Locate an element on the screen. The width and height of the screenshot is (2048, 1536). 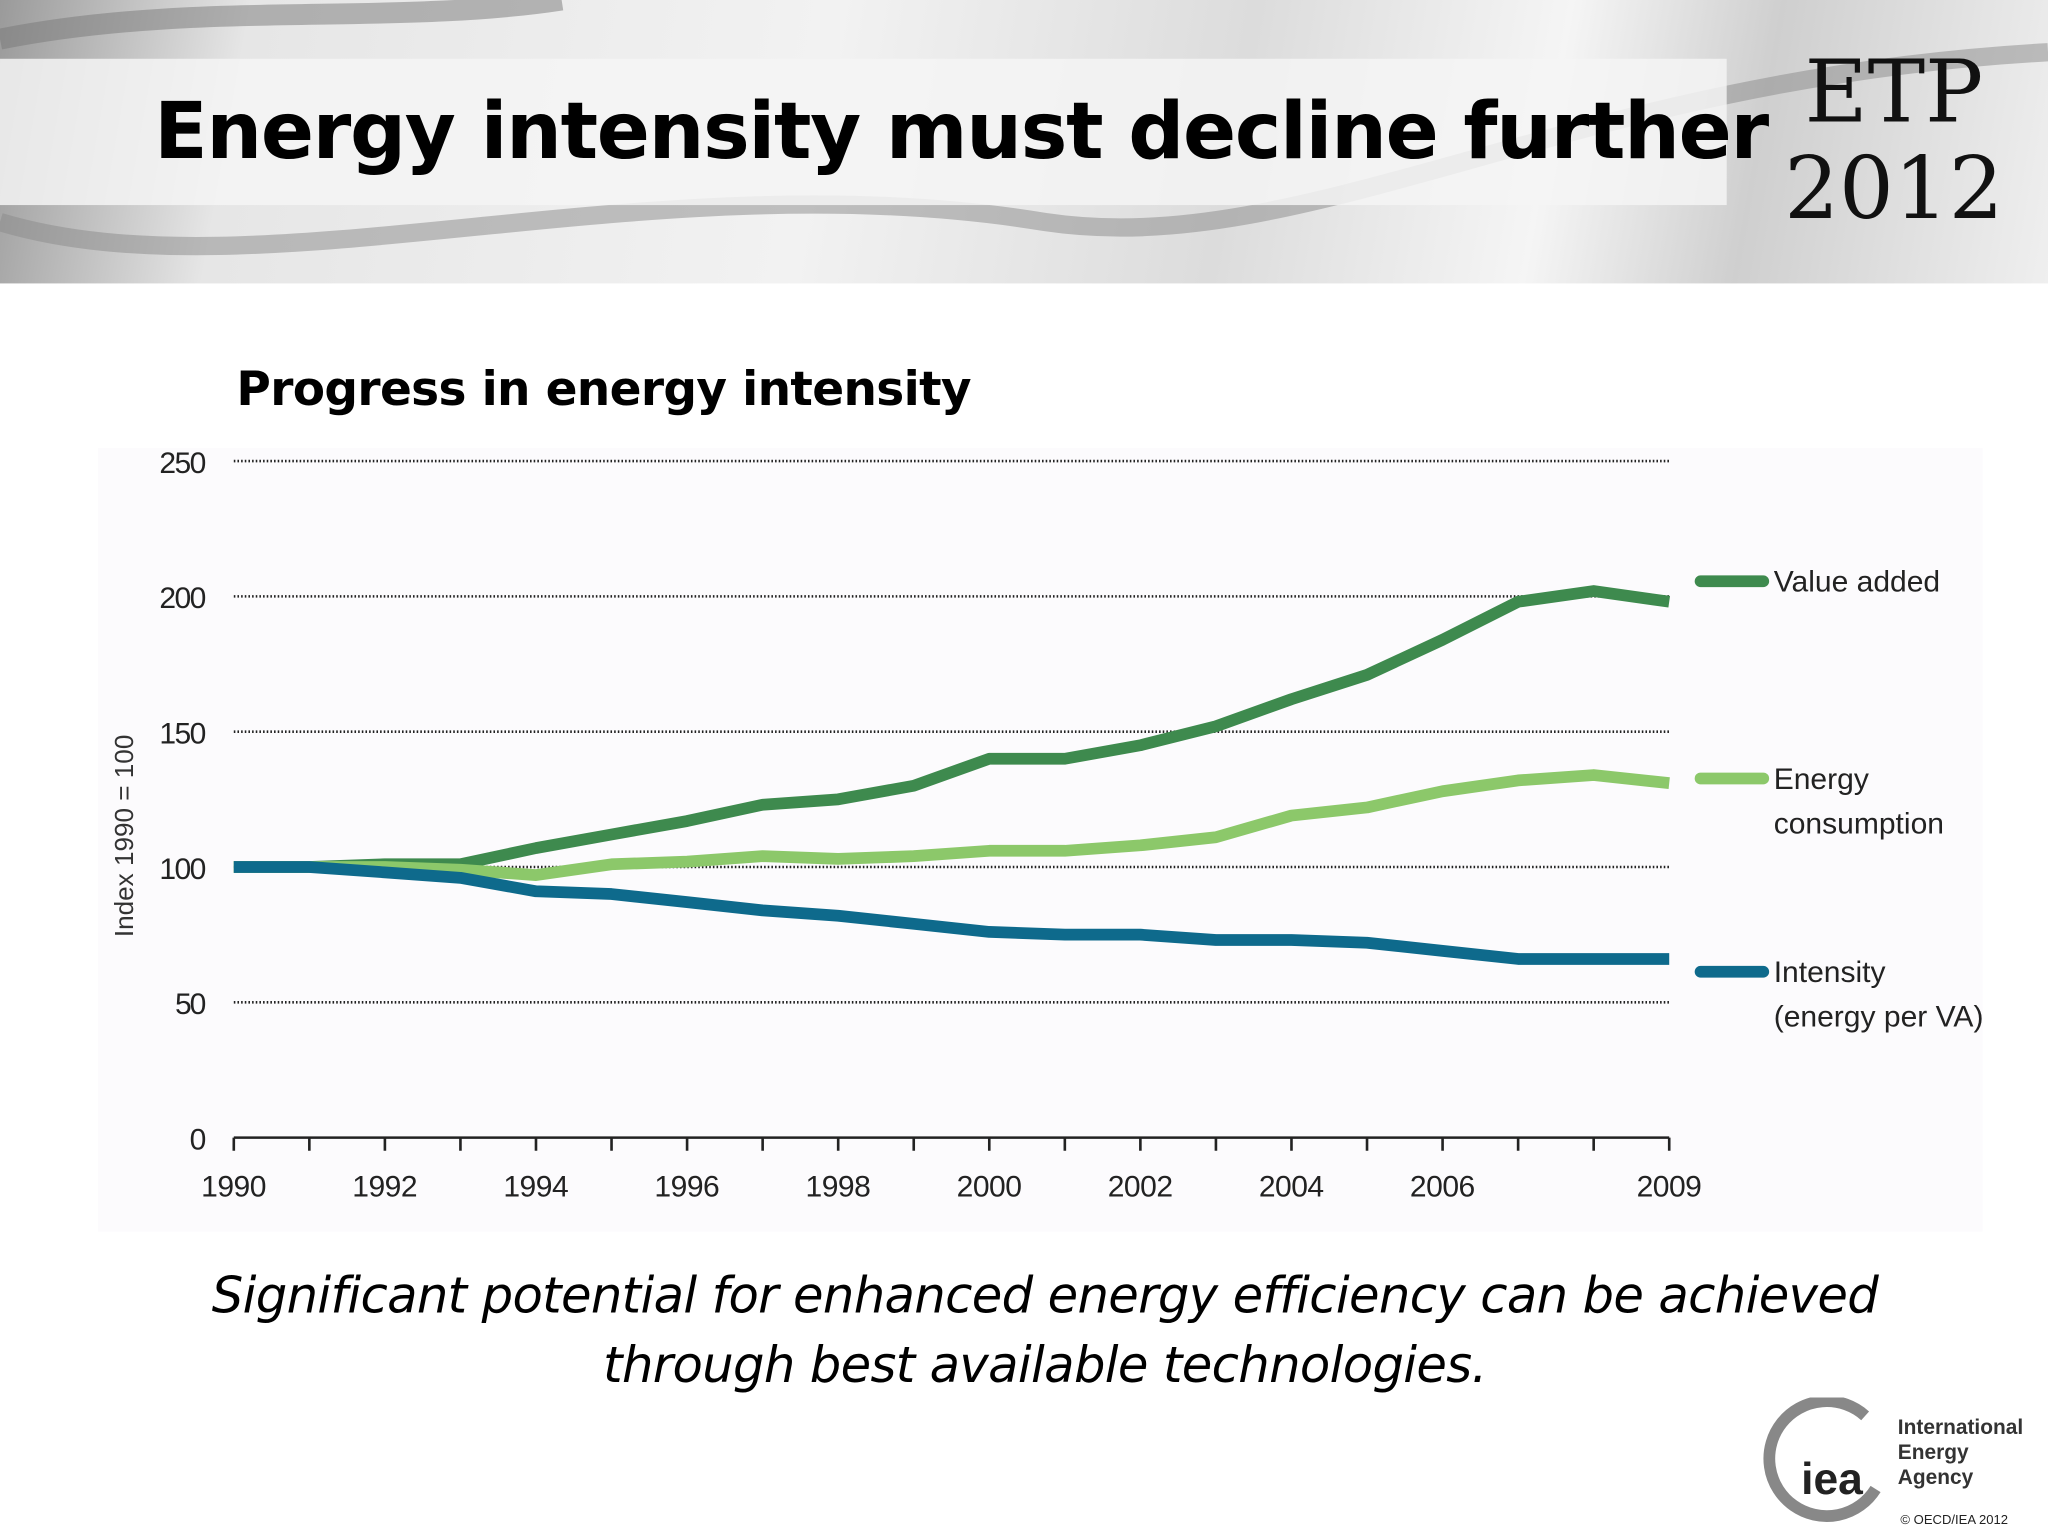
y-tick-label: 50 is located at coordinates (190, 1004).